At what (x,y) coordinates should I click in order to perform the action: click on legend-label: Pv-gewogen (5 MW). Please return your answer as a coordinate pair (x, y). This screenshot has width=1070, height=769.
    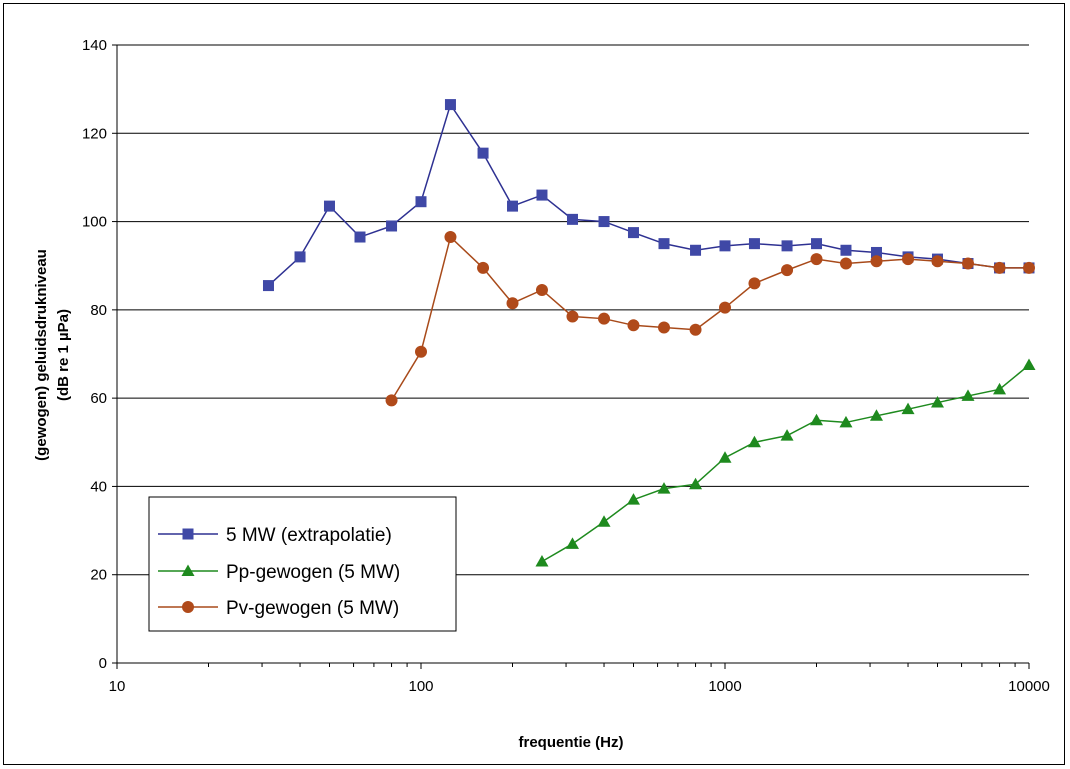
    Looking at the image, I should click on (312, 608).